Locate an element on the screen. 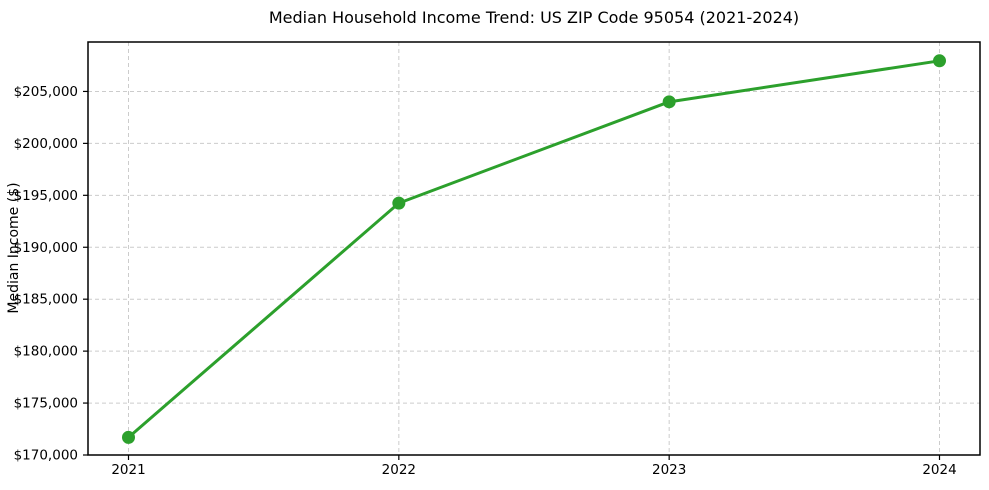  y-tick-label: $170,000 is located at coordinates (46, 456).